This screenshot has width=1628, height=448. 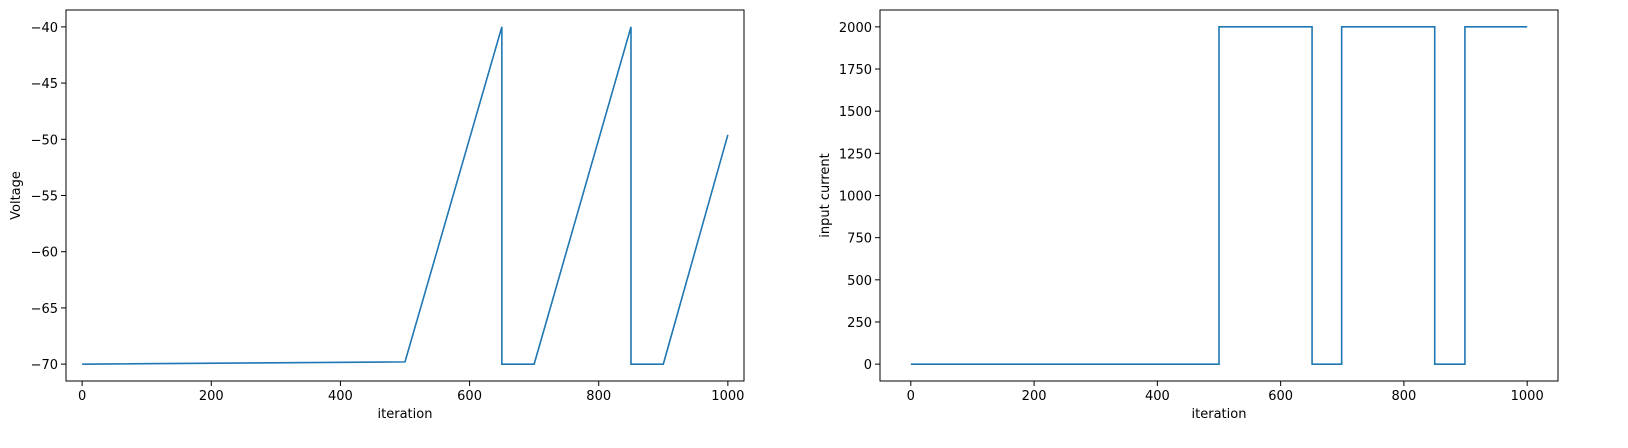 I want to click on y-axis-label-input-current: input current, so click(x=825, y=195).